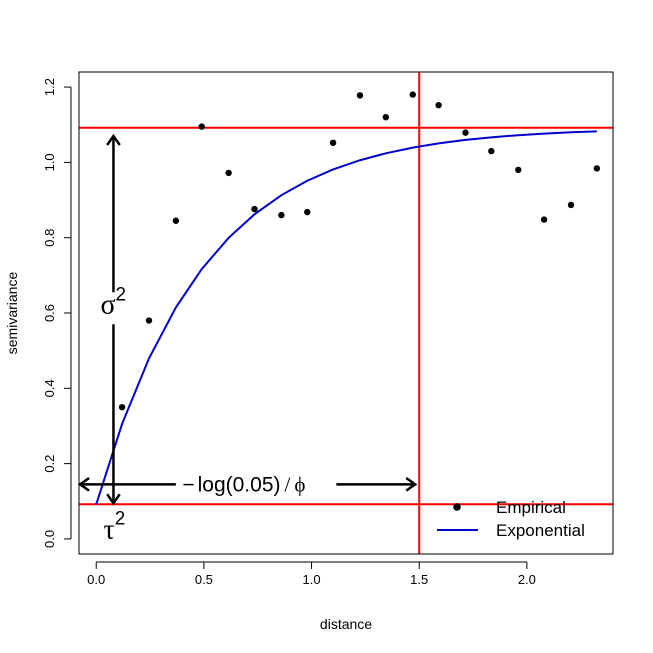 The height and width of the screenshot is (653, 653). I want to click on x-axis-title: distance, so click(346, 624).